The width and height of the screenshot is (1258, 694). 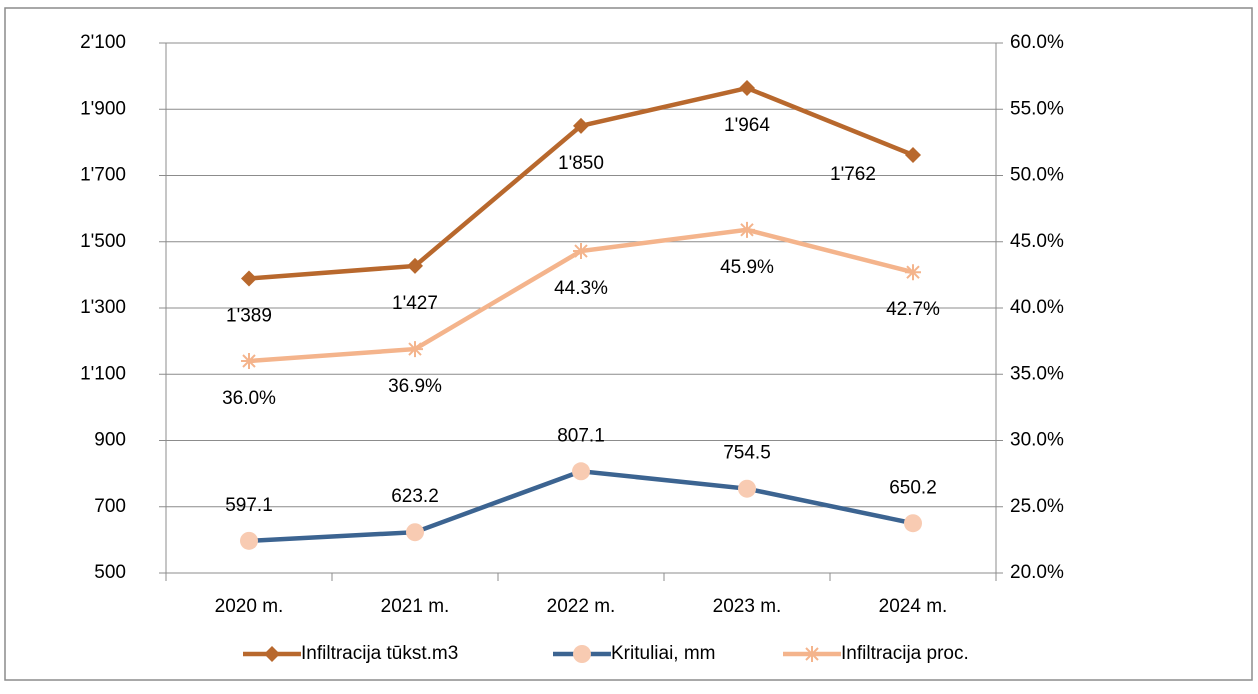 I want to click on y2-tick-label: 40.0%, so click(x=1037, y=307).